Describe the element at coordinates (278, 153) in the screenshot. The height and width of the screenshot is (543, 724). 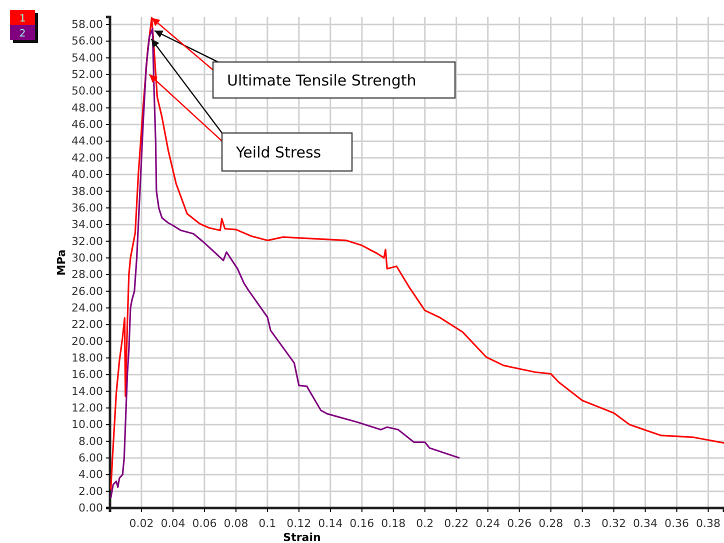
I see `annotation: Yeild Stress` at that location.